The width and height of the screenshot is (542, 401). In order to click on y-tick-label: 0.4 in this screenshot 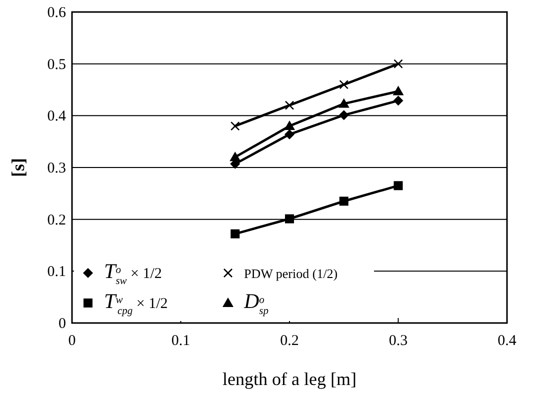, I will do `click(56, 116)`.